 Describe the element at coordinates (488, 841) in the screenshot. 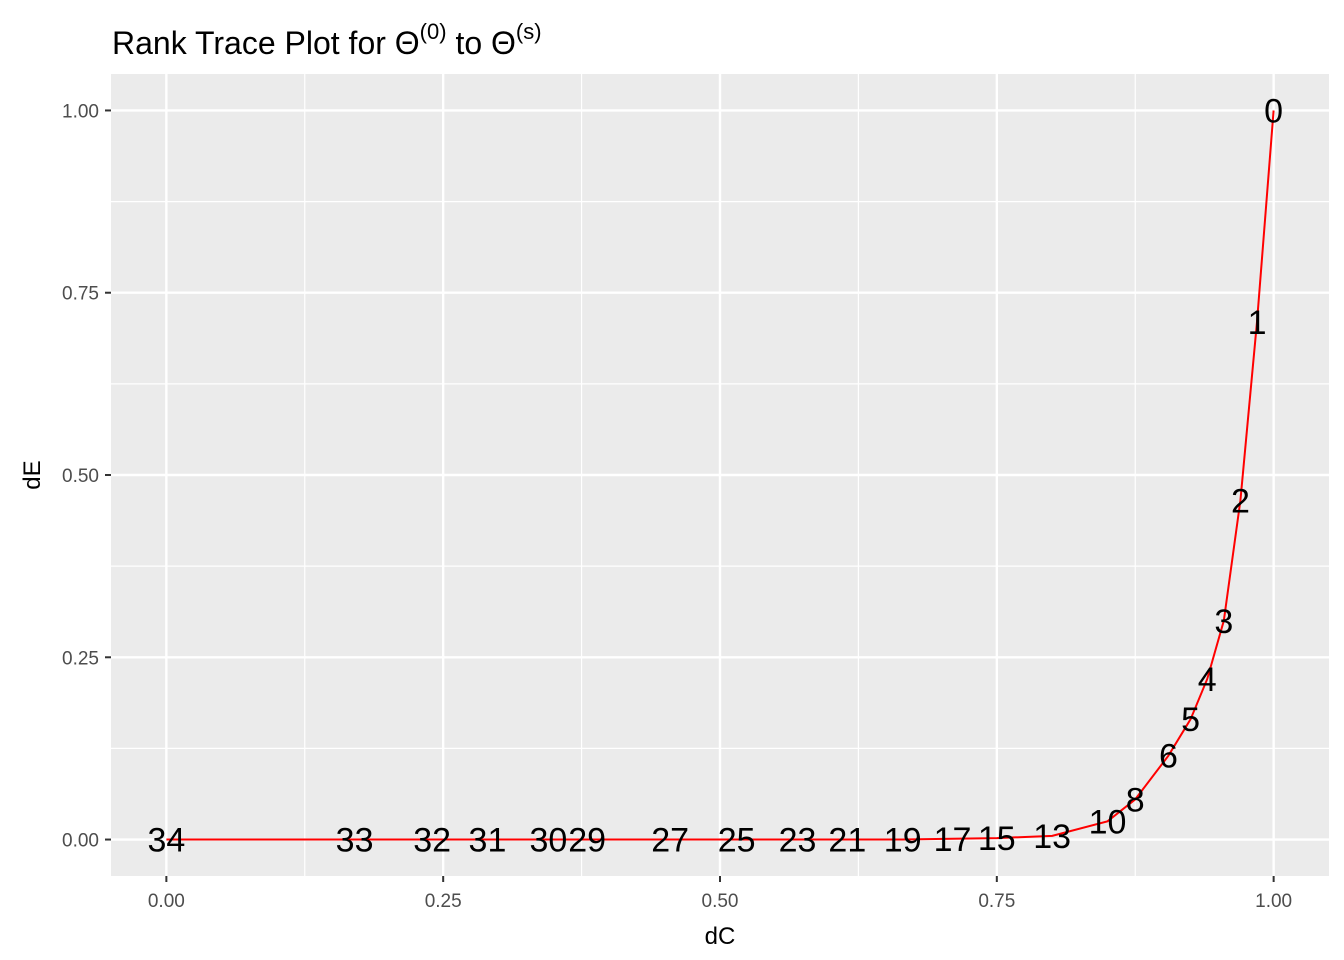

I see `point-label: 31` at that location.